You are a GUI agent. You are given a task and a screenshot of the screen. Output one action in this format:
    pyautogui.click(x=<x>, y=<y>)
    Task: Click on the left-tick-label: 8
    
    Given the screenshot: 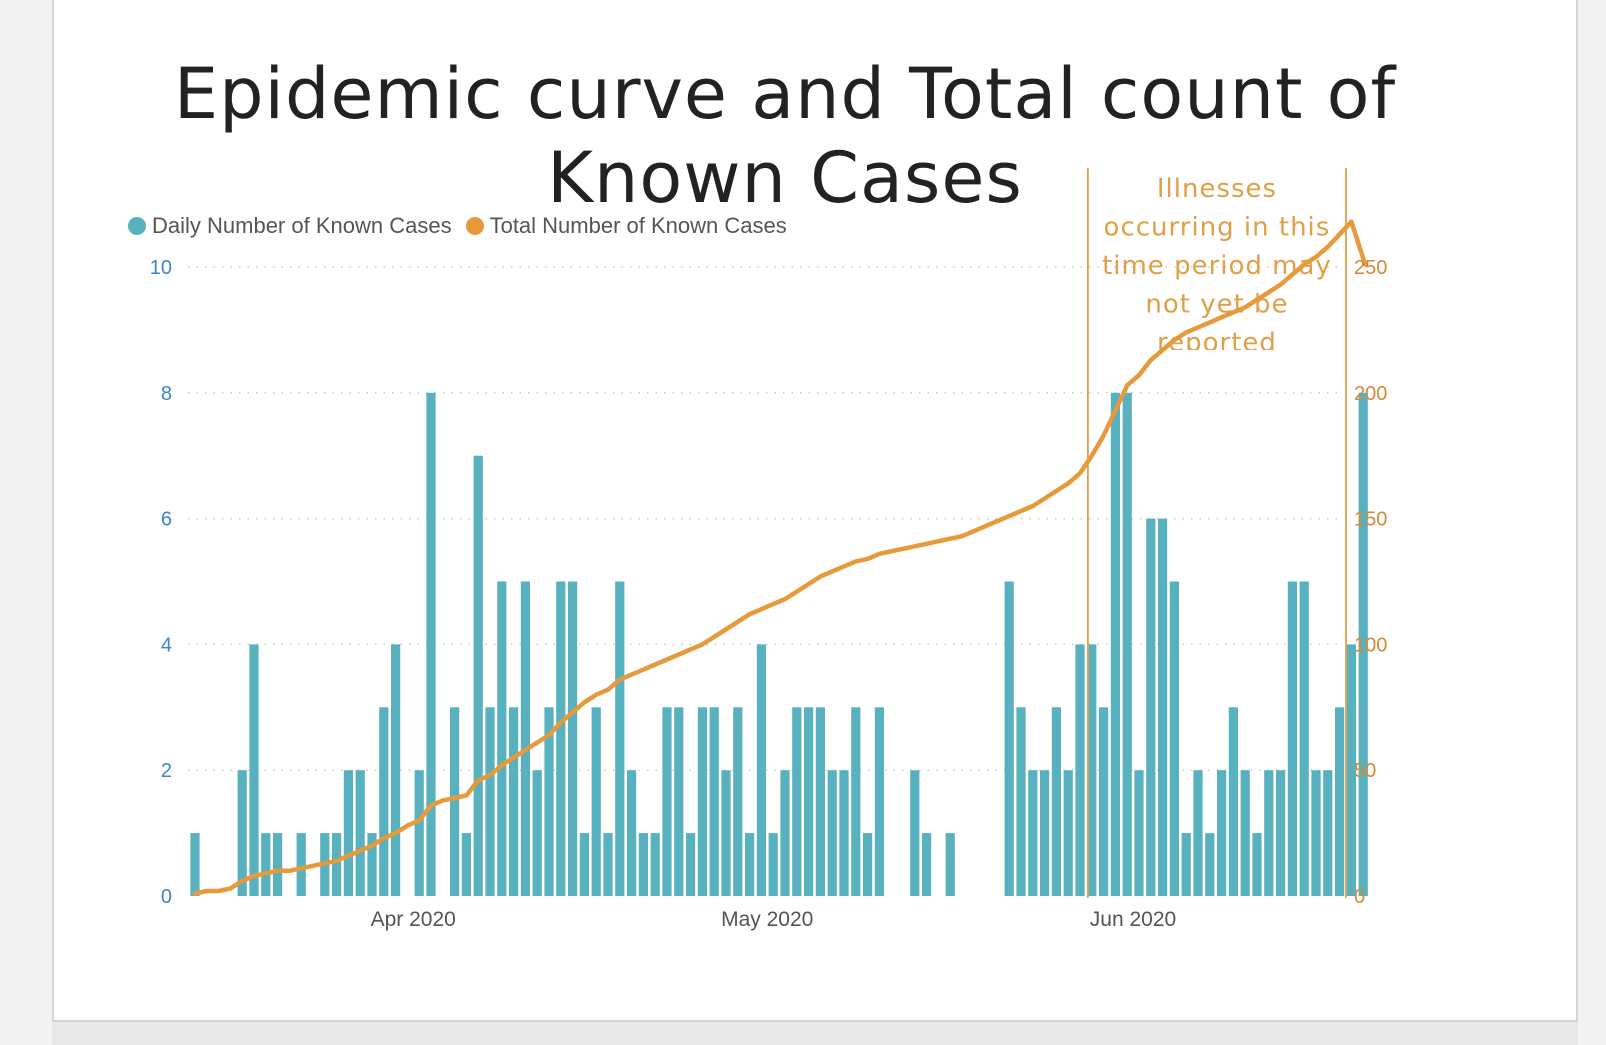 What is the action you would take?
    pyautogui.click(x=166, y=394)
    